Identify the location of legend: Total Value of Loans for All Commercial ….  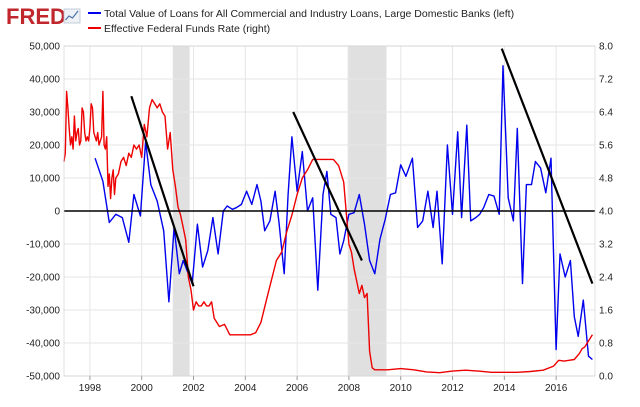
(301, 21).